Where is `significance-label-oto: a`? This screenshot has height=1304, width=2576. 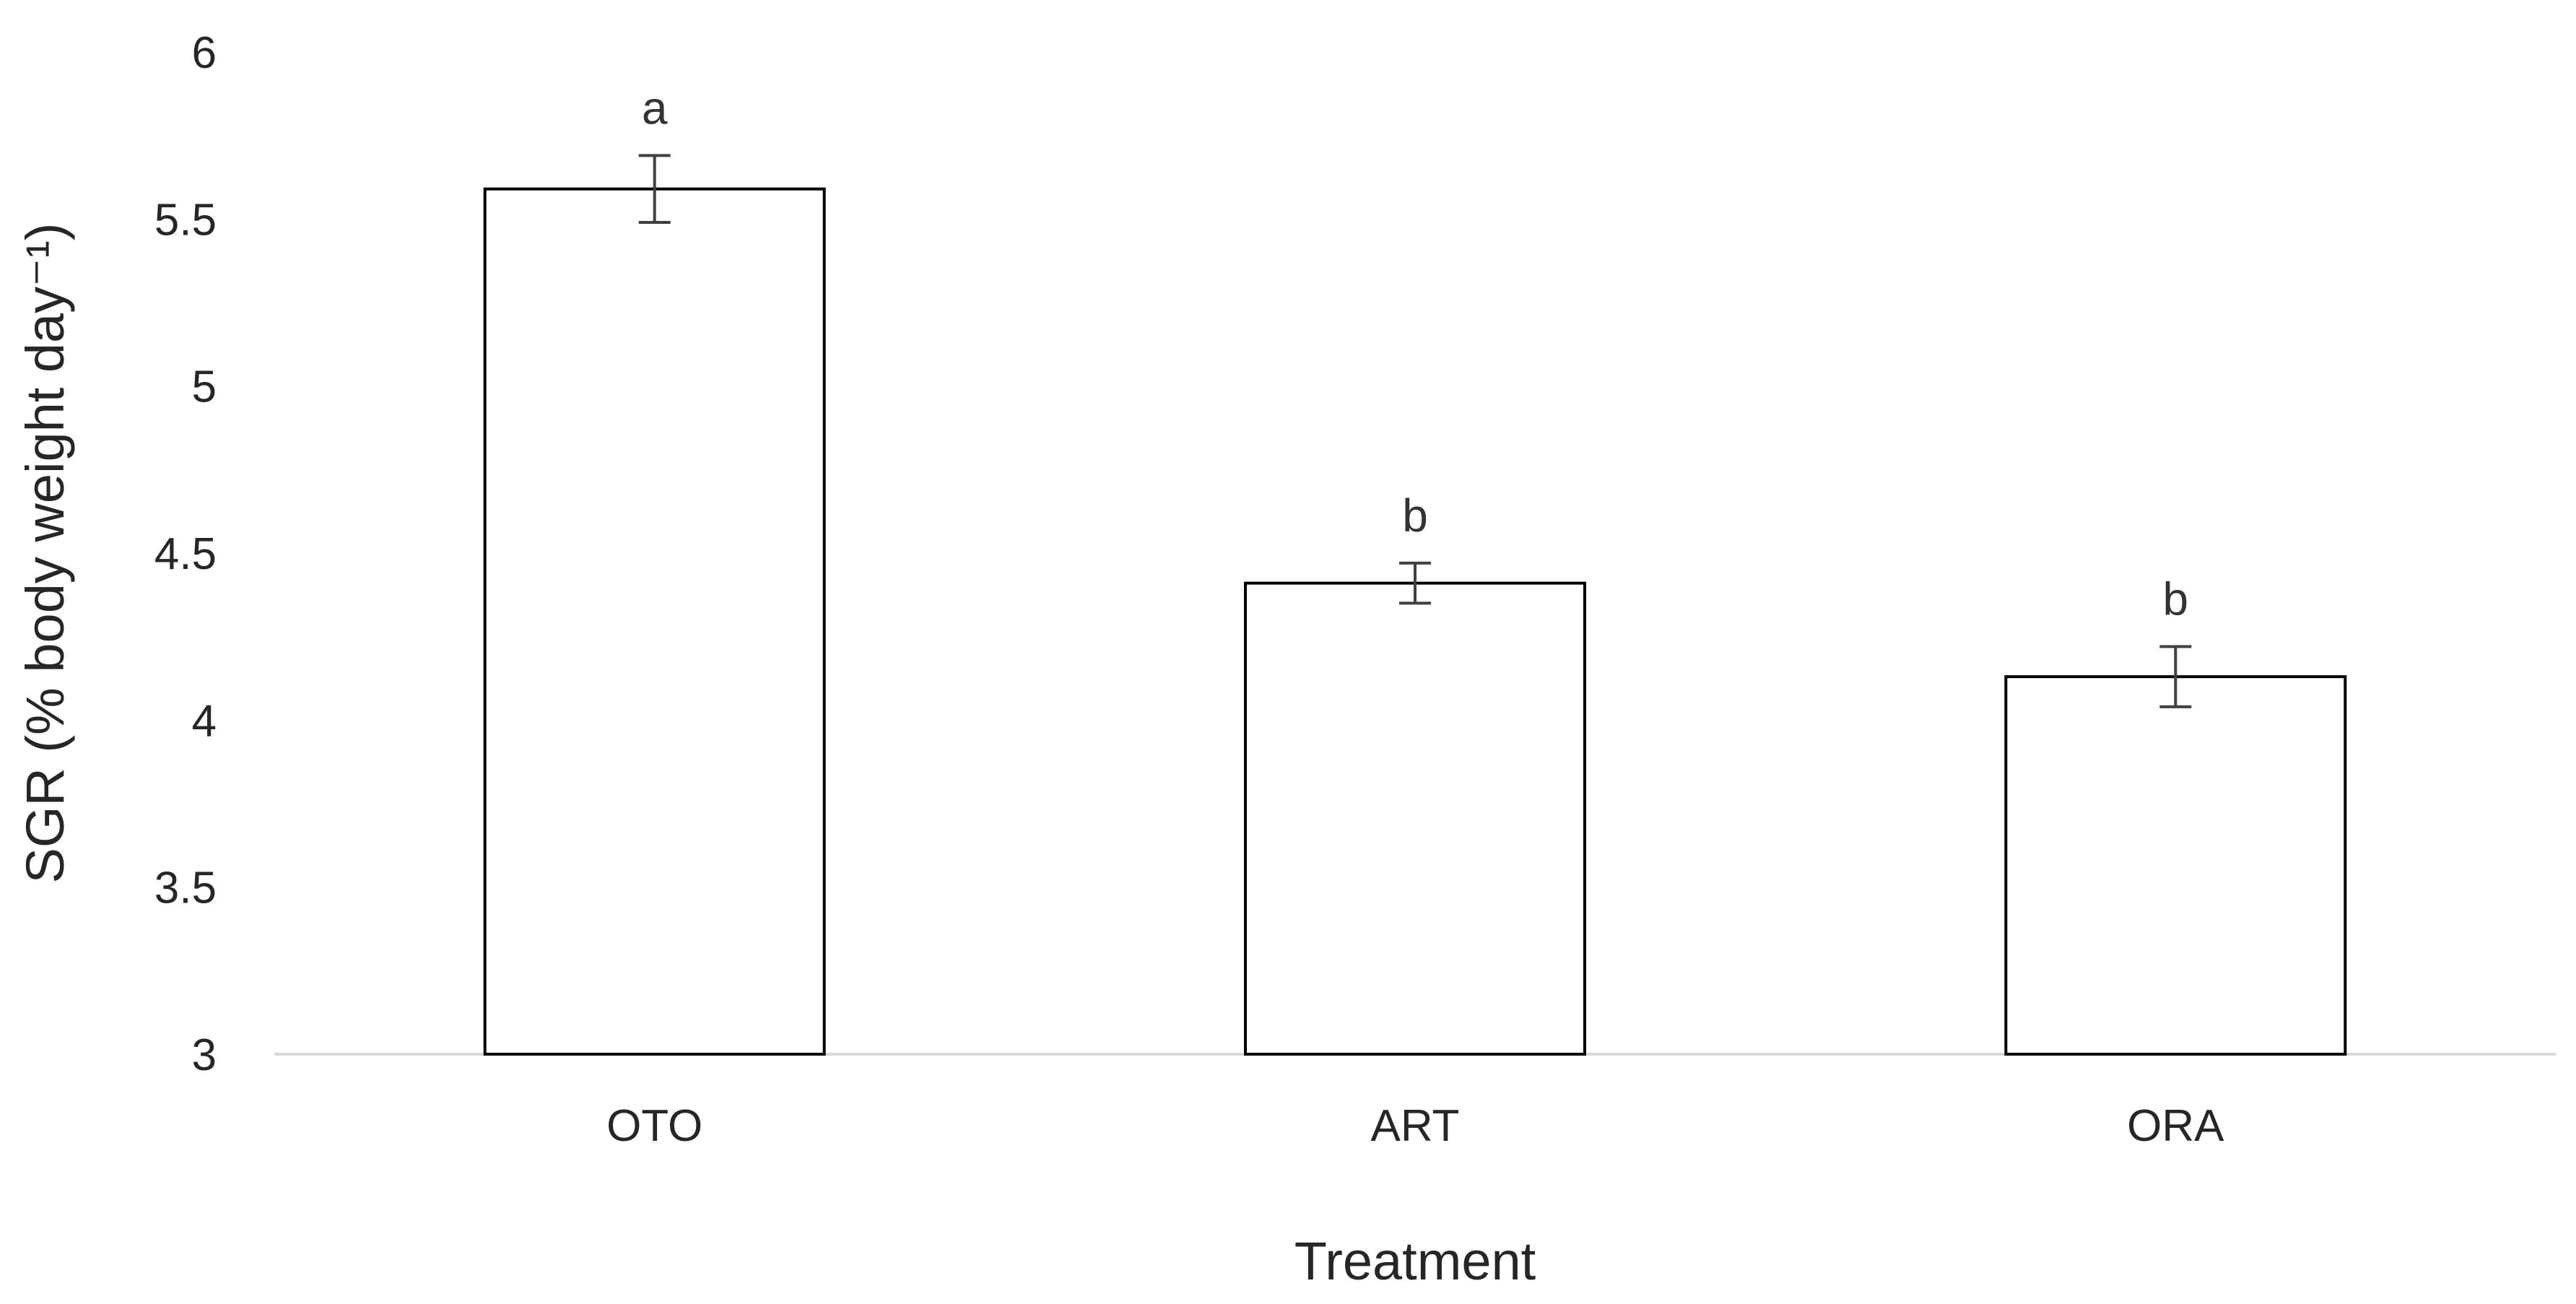 significance-label-oto: a is located at coordinates (655, 108).